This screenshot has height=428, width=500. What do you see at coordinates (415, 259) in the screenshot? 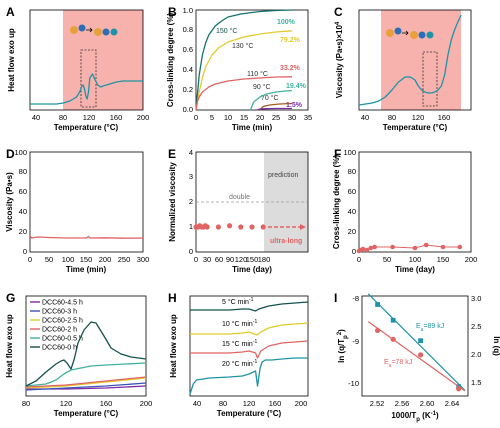
I see `panel-f-xtick-2: 100` at bounding box center [415, 259].